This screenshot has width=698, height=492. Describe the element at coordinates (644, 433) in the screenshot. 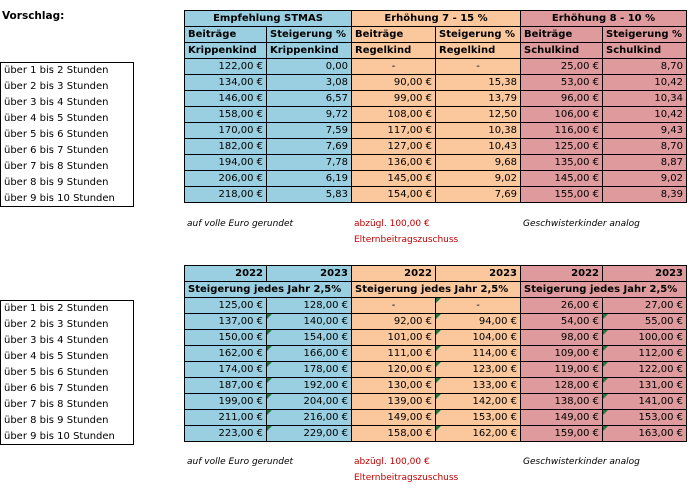

I see `table-cell: 163,00 €` at that location.